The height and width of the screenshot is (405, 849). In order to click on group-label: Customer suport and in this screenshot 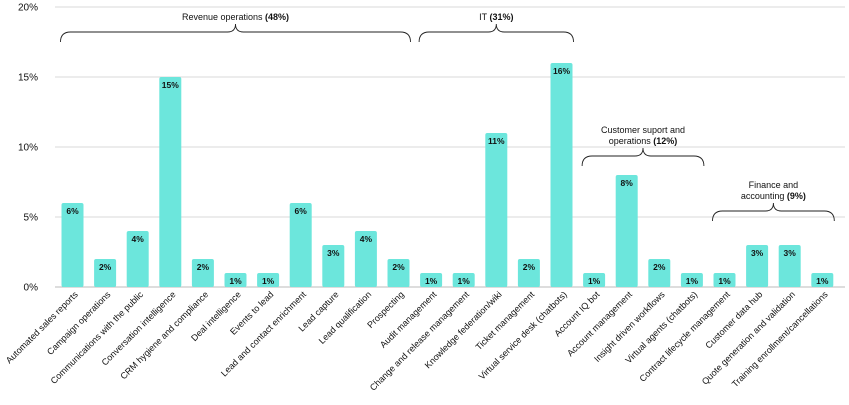, I will do `click(643, 130)`.